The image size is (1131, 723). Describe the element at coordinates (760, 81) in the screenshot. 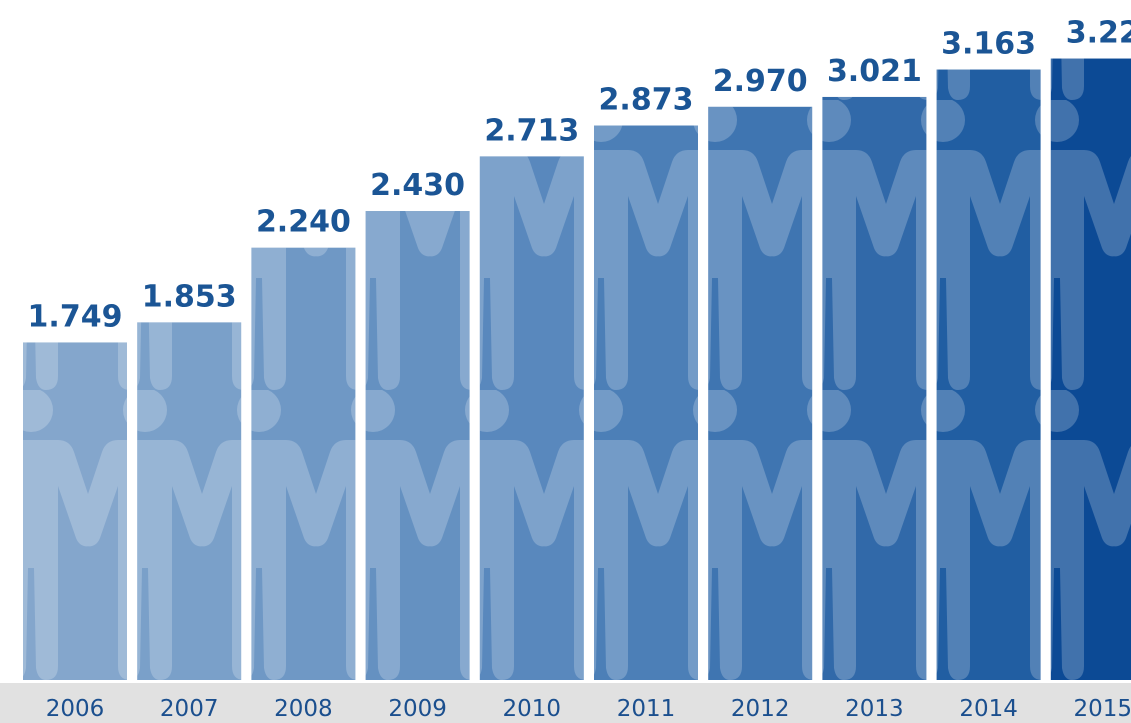

I see `value-label: 2.970` at that location.